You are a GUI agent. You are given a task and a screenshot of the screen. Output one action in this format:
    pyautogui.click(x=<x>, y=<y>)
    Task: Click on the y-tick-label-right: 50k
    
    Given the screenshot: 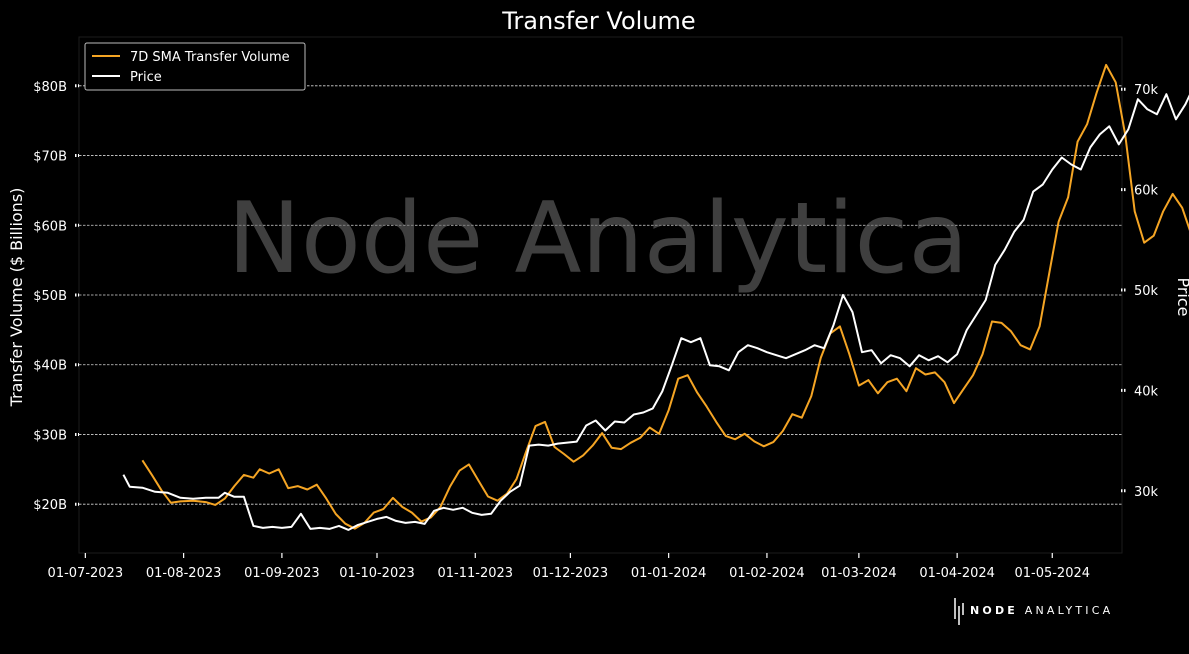 What is the action you would take?
    pyautogui.click(x=1146, y=291)
    